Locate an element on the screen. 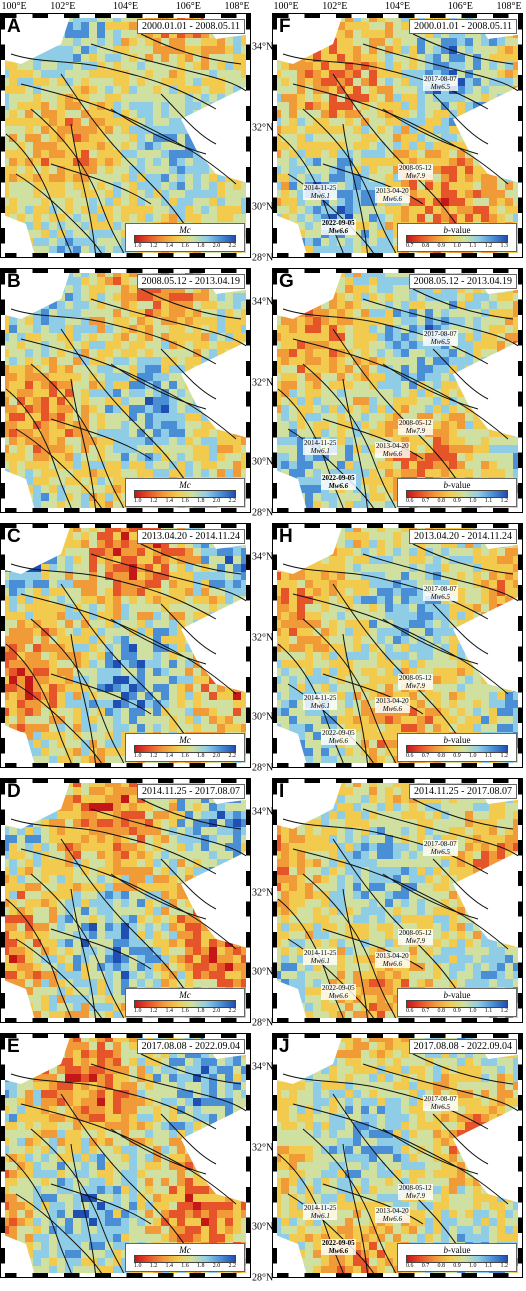 The image size is (526, 1291). colorbar-tick-label: 2.0 is located at coordinates (216, 501).